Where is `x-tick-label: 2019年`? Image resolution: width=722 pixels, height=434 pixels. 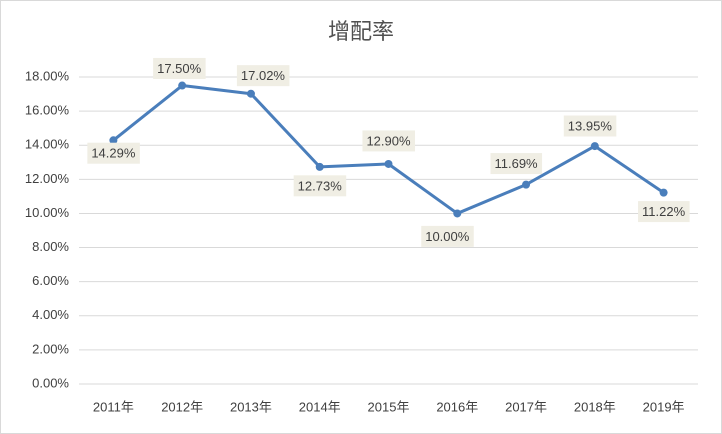
x-tick-label: 2019年 is located at coordinates (664, 406).